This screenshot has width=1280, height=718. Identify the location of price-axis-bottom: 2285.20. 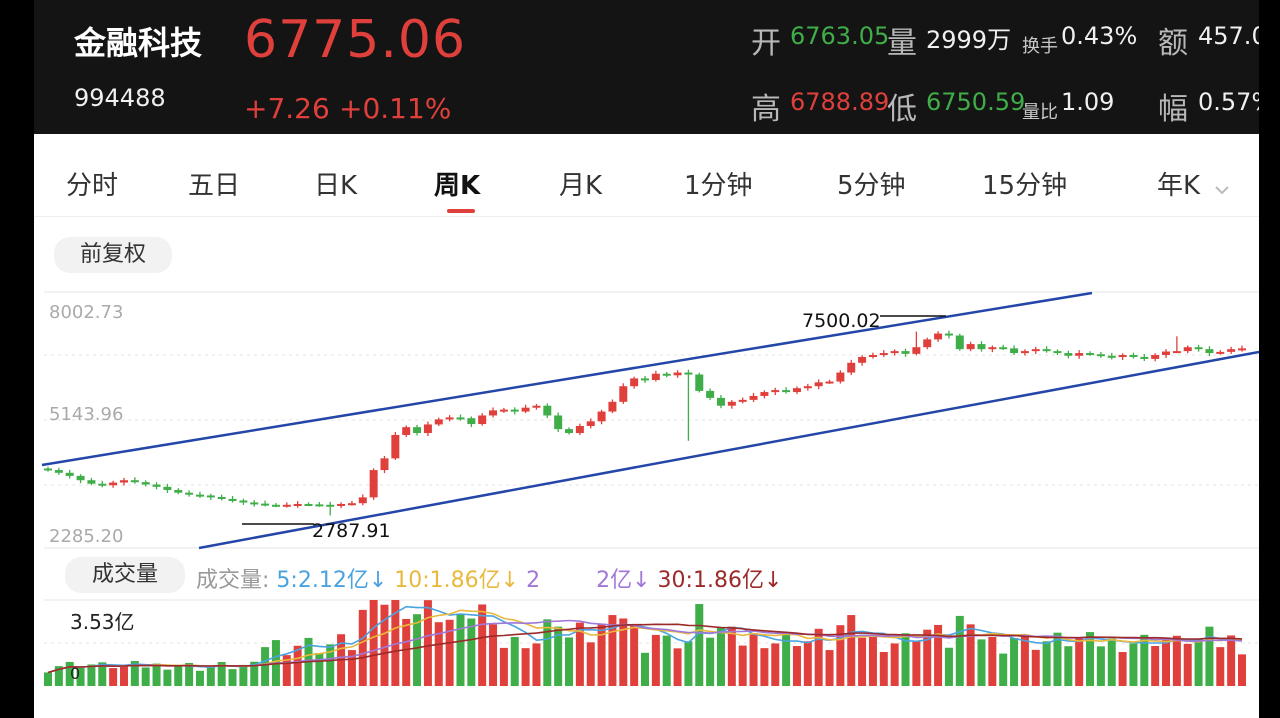
(86, 536).